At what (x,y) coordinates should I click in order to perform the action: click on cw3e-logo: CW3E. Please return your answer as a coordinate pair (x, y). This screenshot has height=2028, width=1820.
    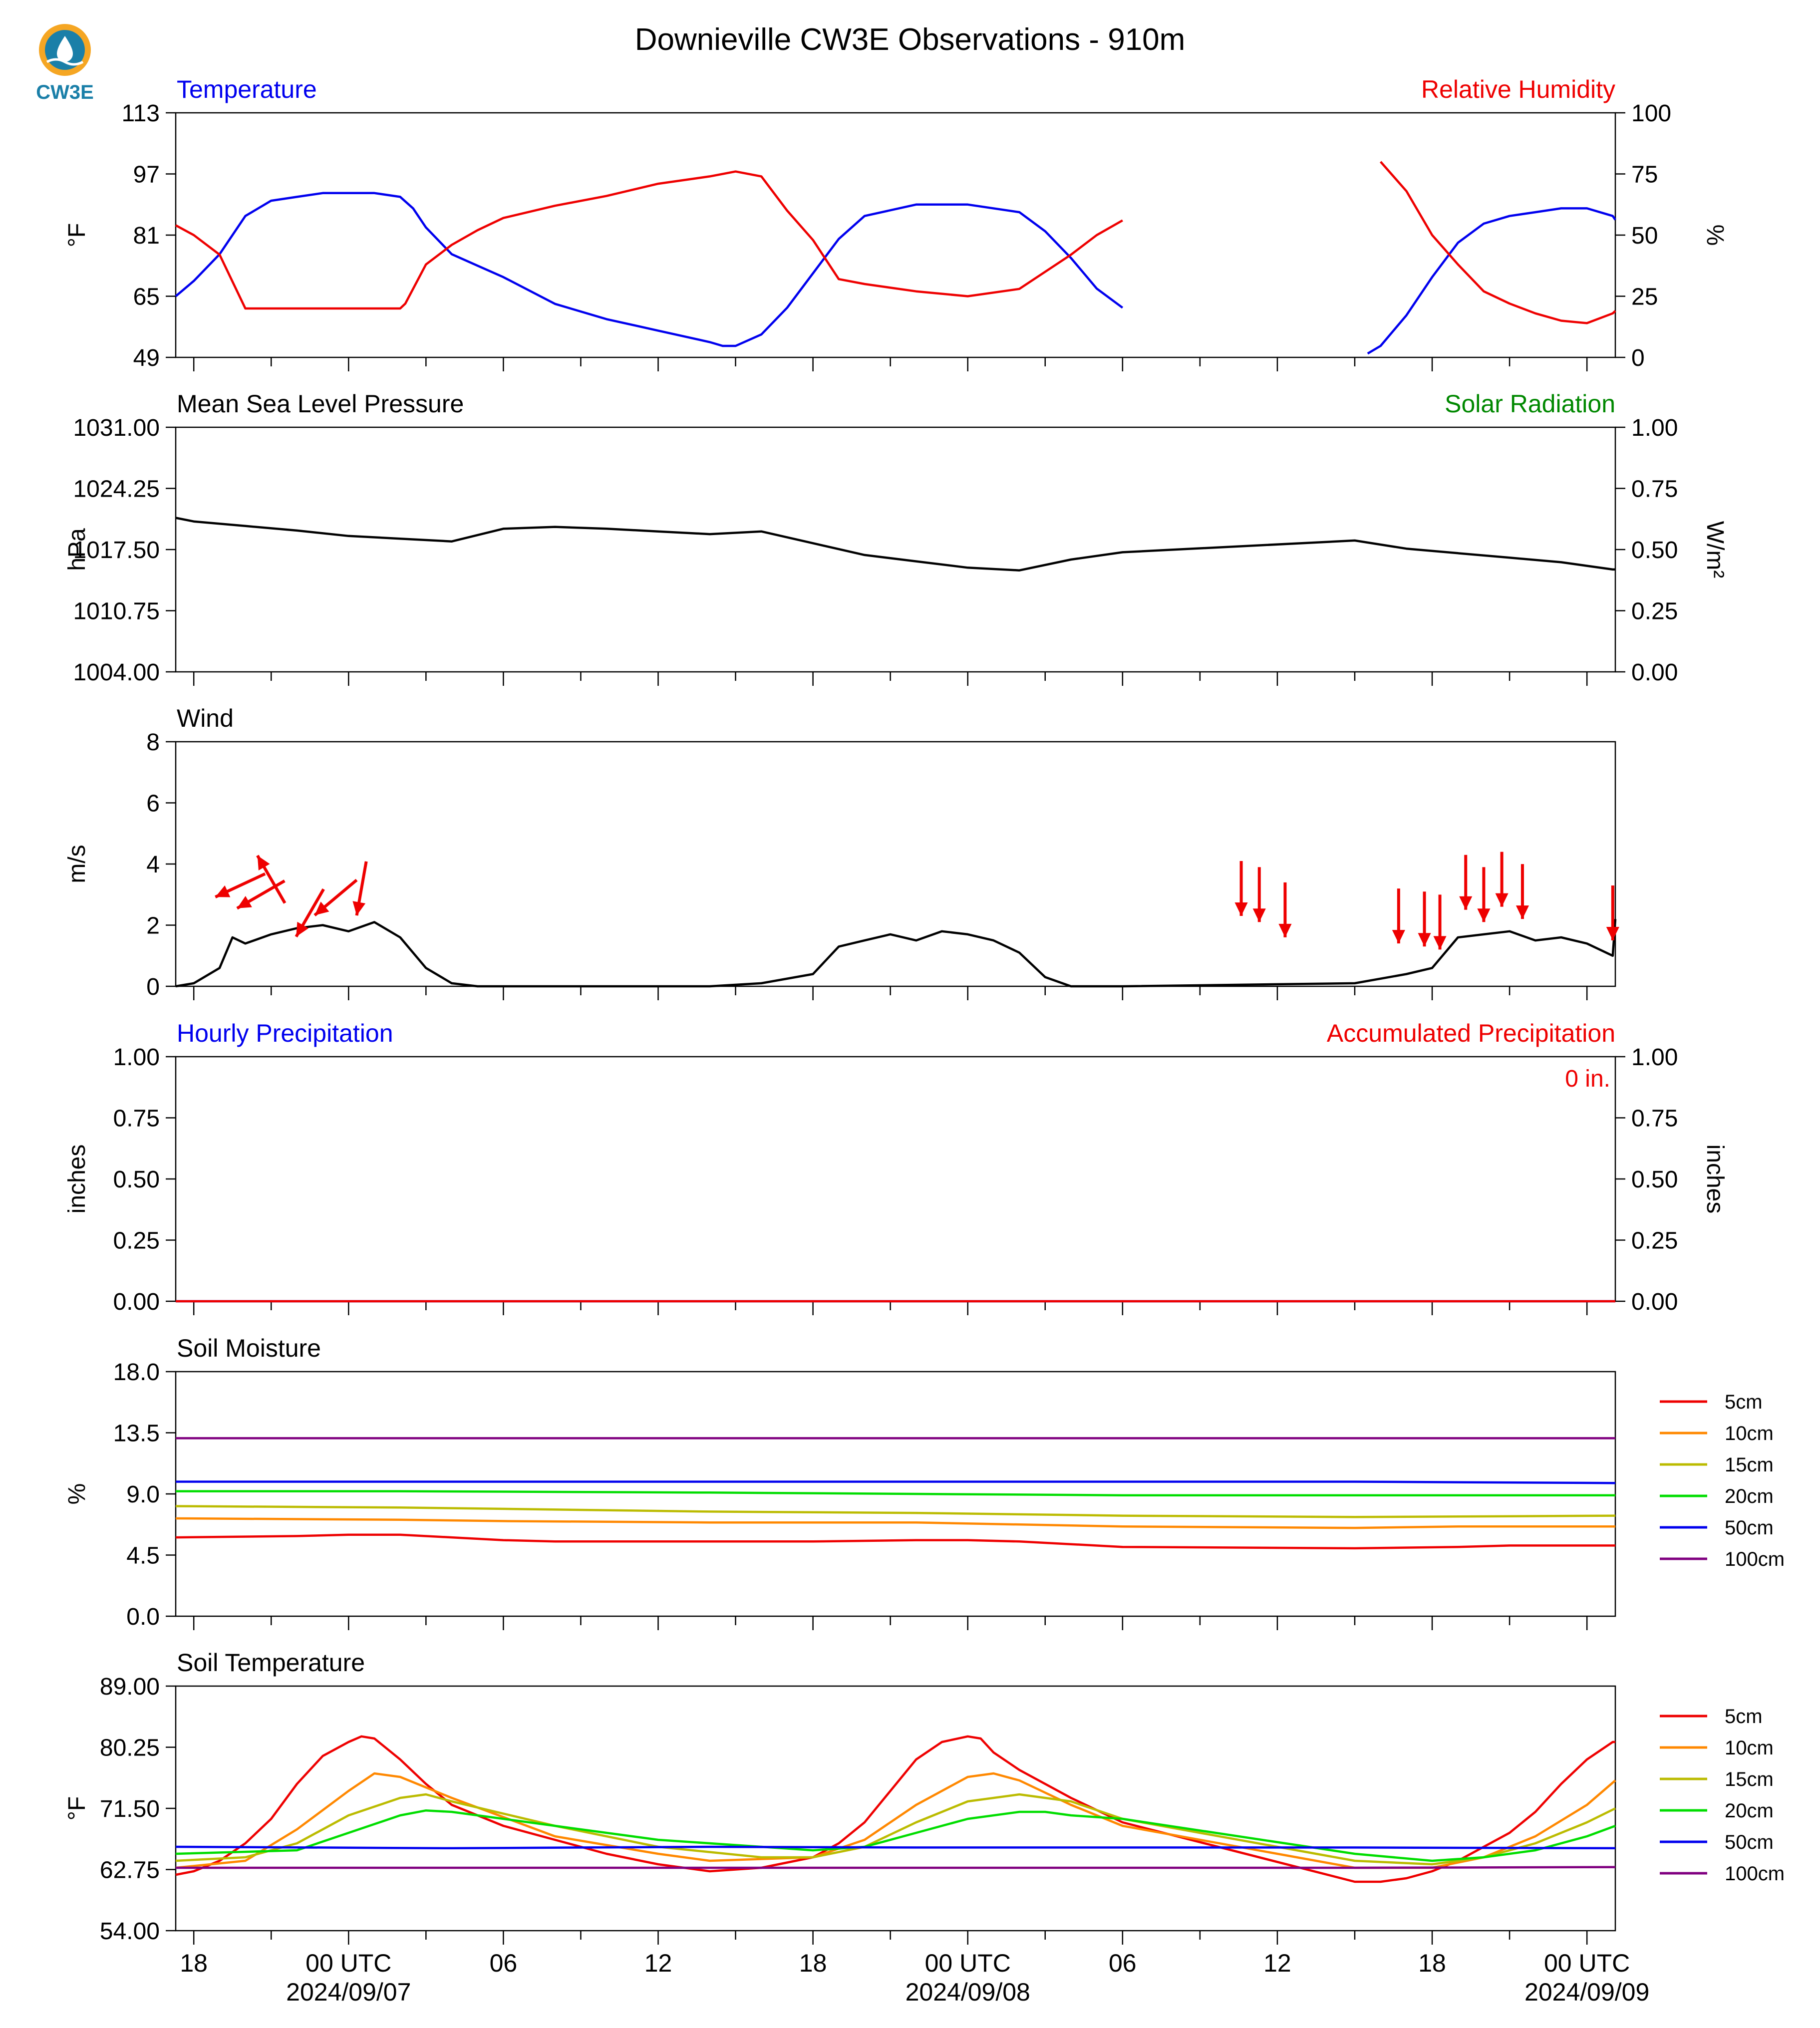
    Looking at the image, I should click on (65, 63).